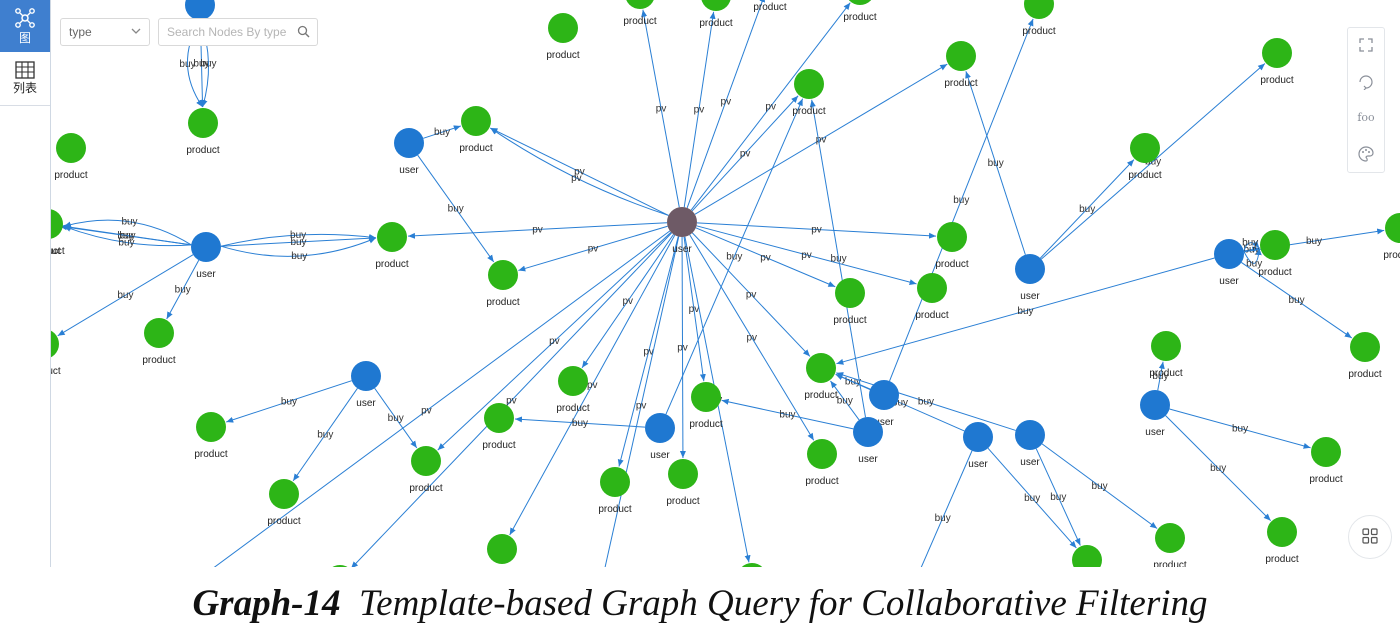 The image size is (1400, 640). I want to click on search-icon, so click(303, 31).